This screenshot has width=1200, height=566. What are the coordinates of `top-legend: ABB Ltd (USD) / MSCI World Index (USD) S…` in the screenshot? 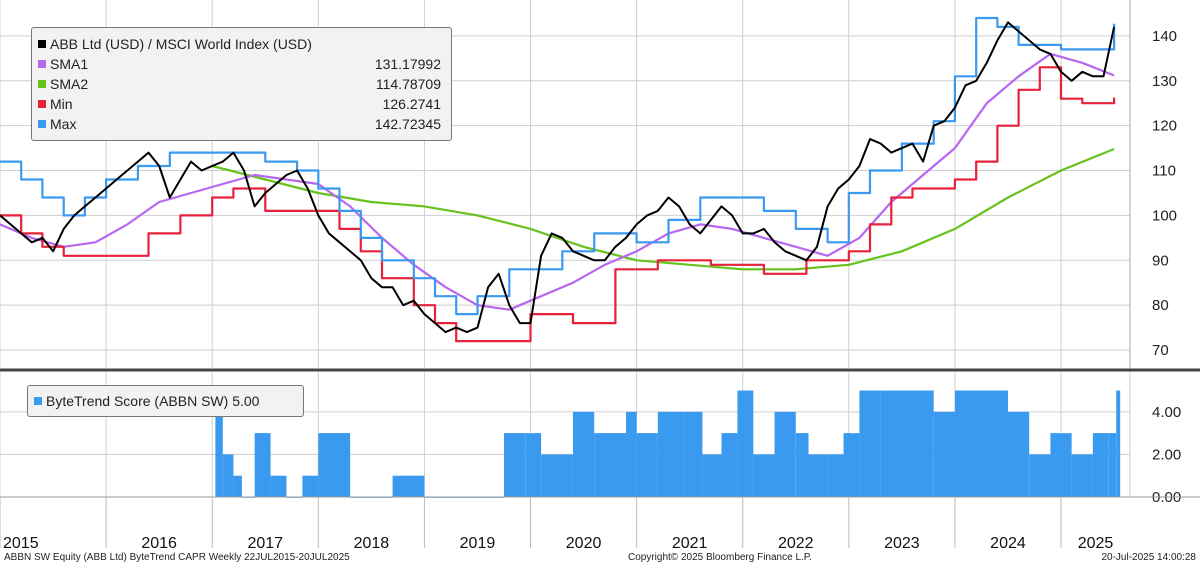 It's located at (241, 84).